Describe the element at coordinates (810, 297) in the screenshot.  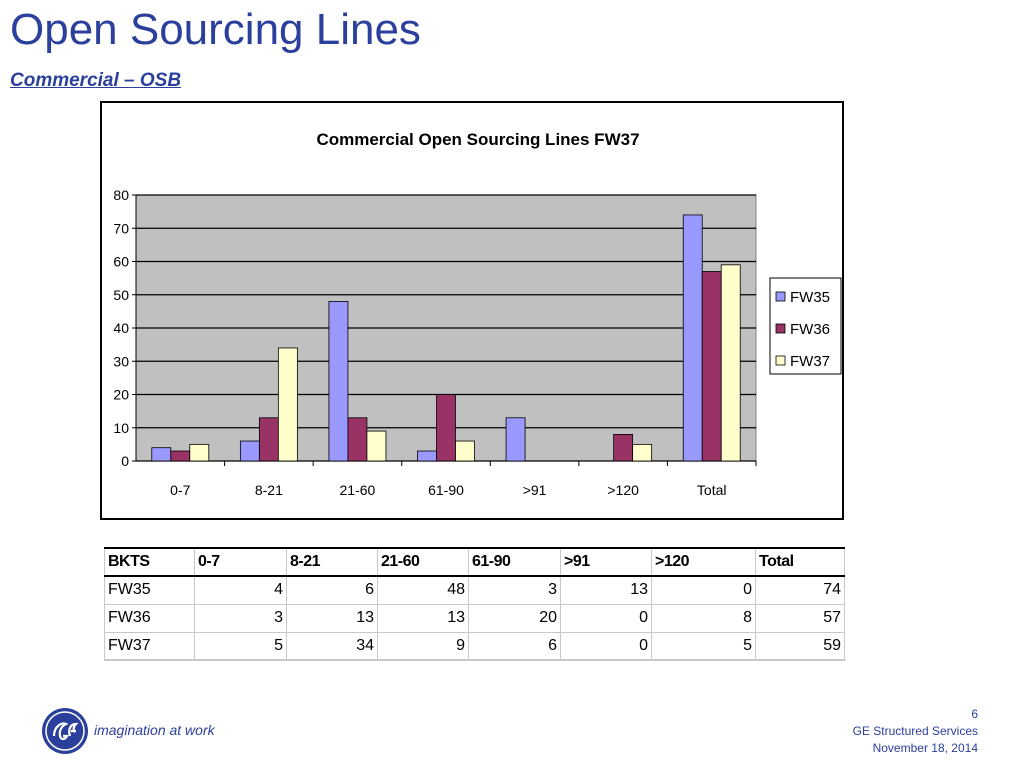
I see `legend-label: FW35` at that location.